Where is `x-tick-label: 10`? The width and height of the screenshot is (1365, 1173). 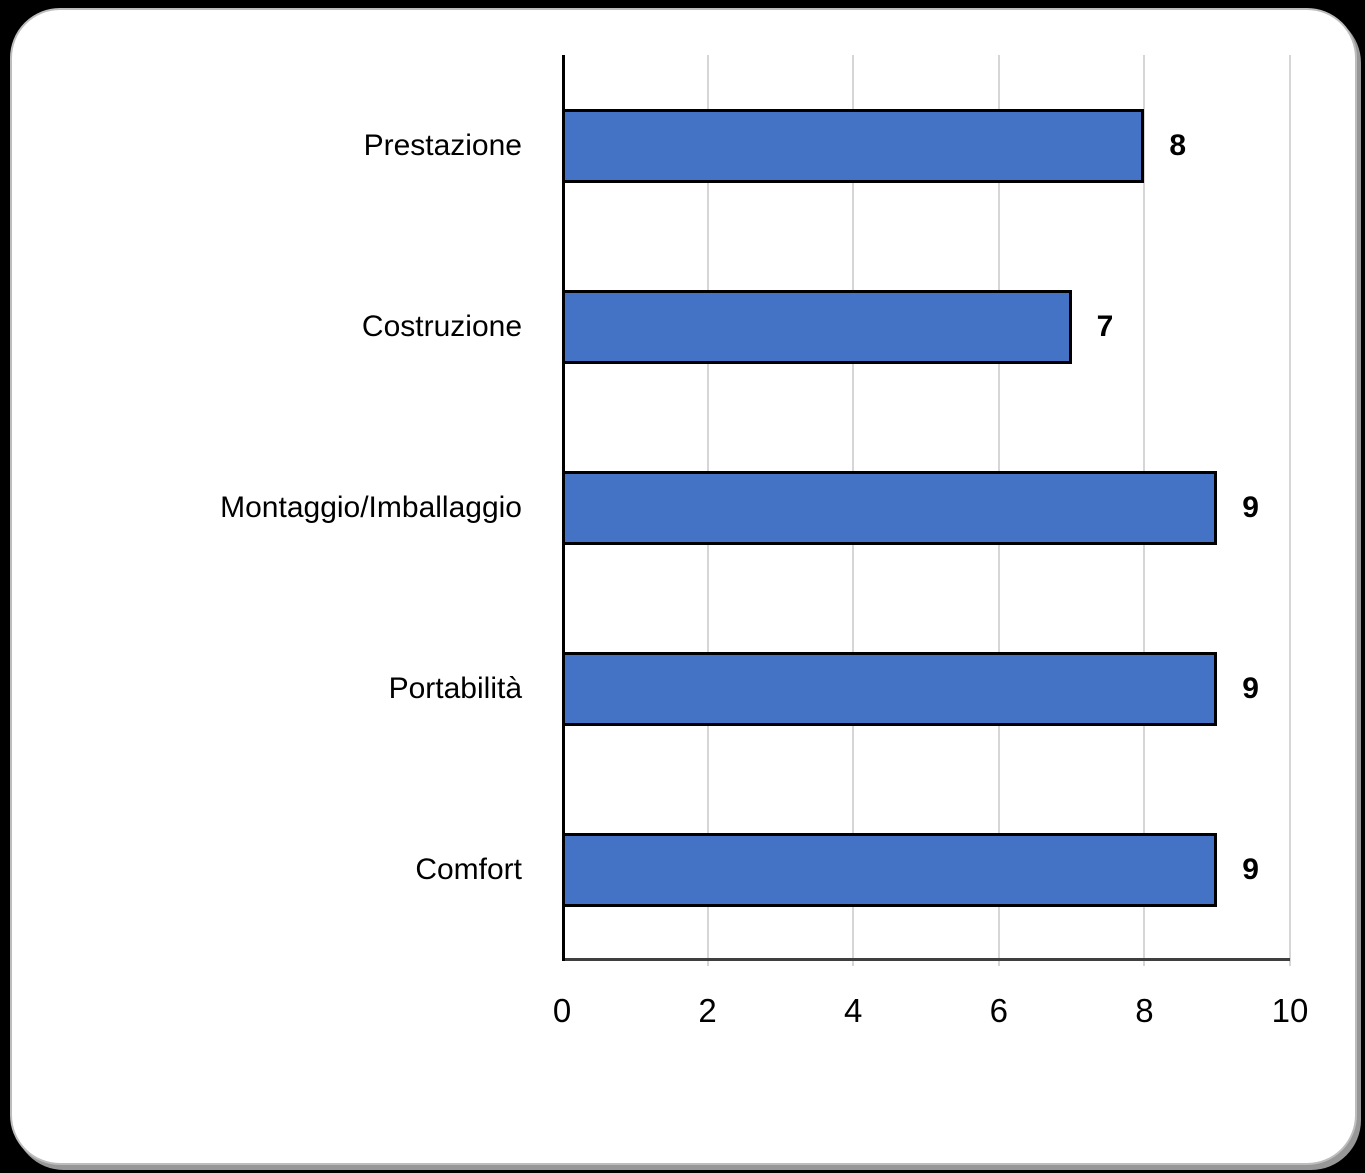
x-tick-label: 10 is located at coordinates (1290, 1010).